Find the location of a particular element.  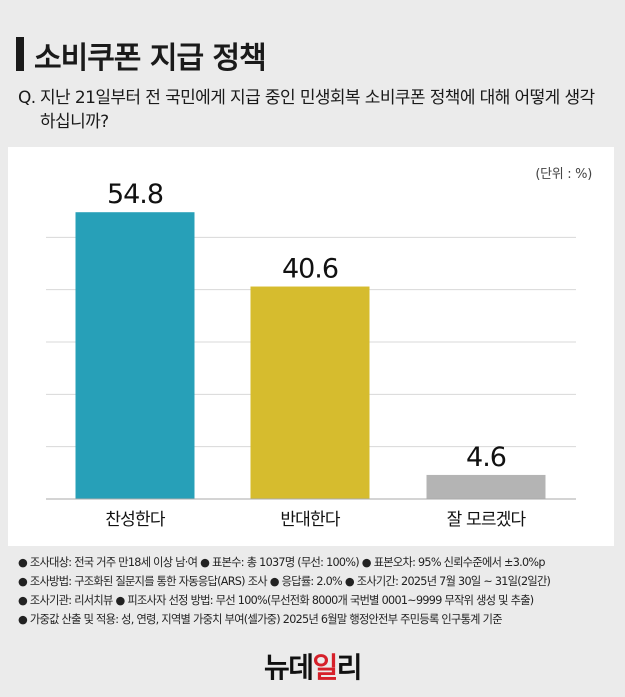

logo-accent-part: 일 is located at coordinates (325, 667).